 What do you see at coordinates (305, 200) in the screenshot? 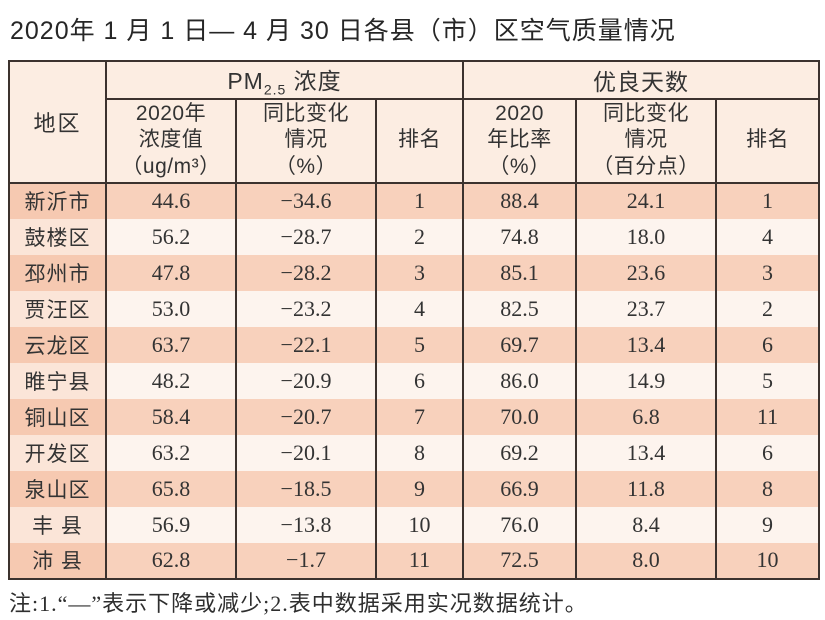
I see `value-cell-pm25-yoy-change-percent: −34.6` at bounding box center [305, 200].